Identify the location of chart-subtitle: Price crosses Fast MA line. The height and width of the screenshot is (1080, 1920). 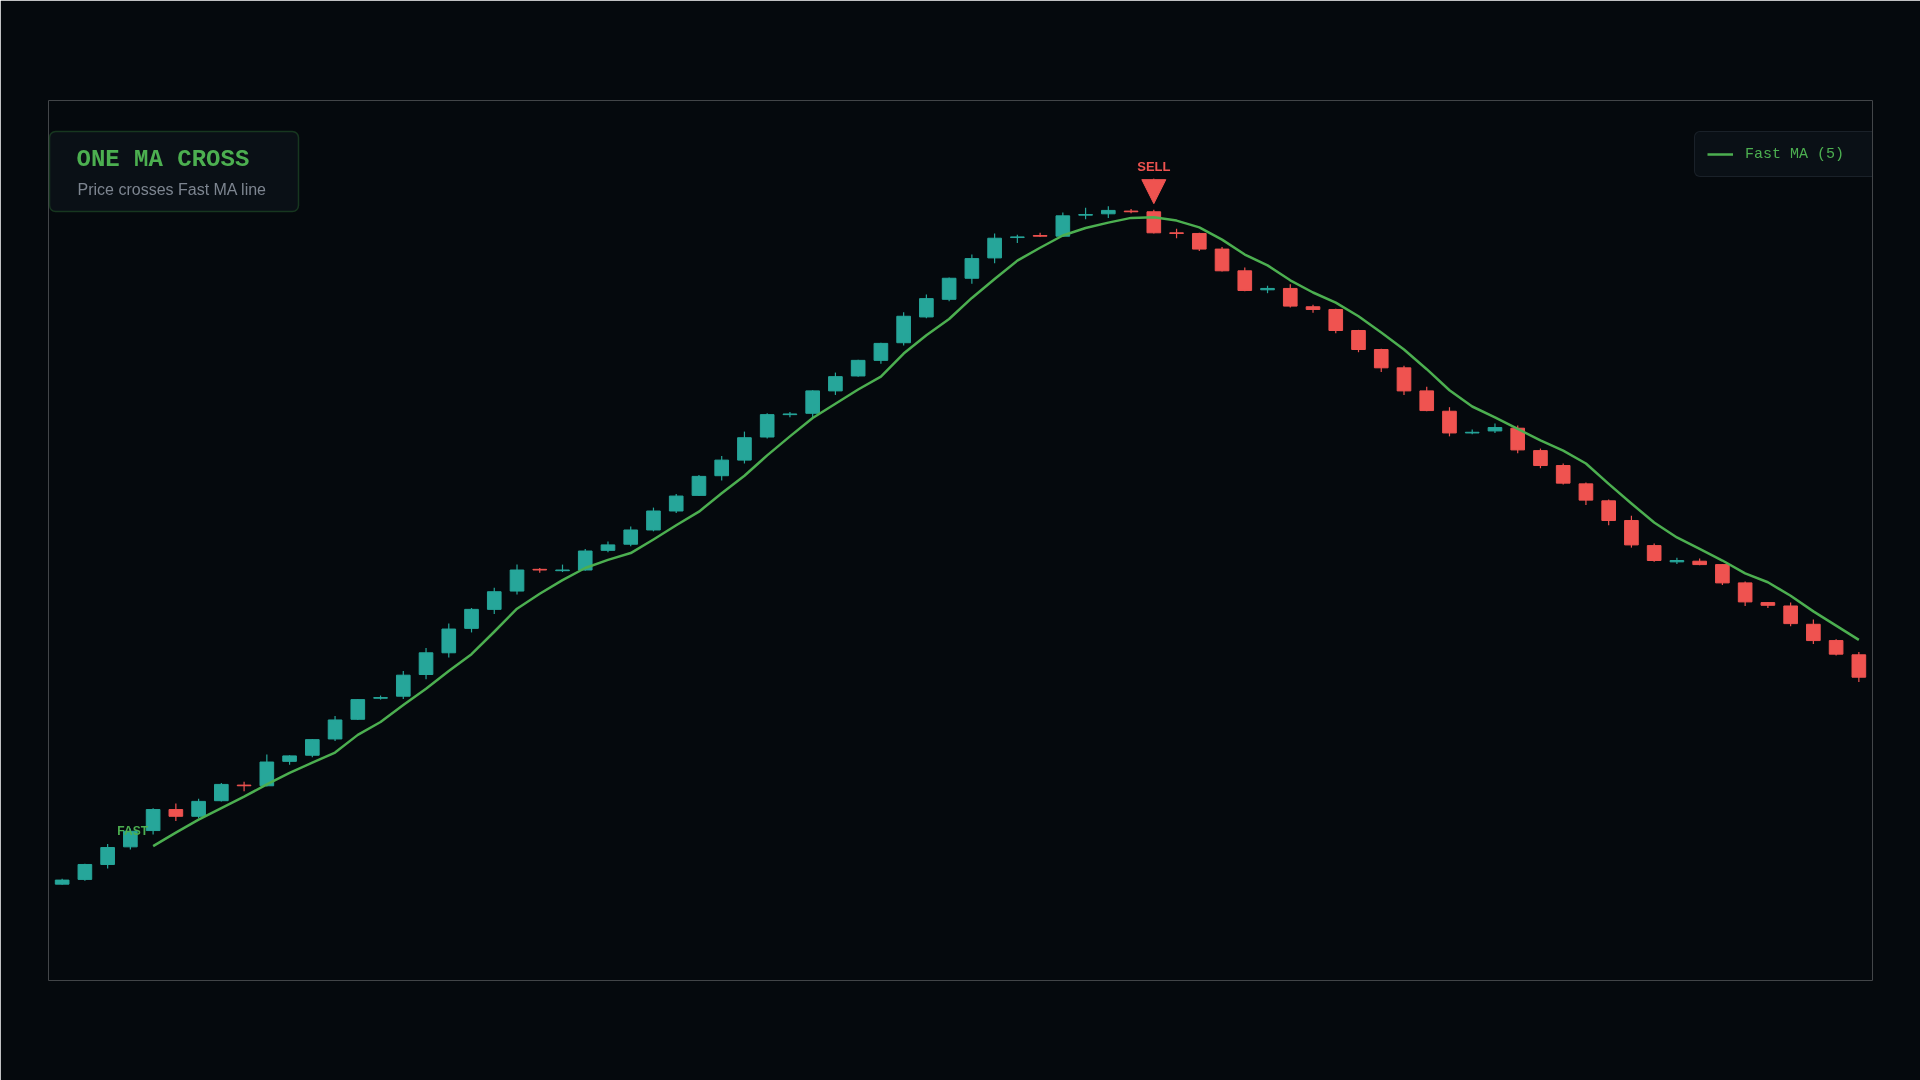
(172, 189).